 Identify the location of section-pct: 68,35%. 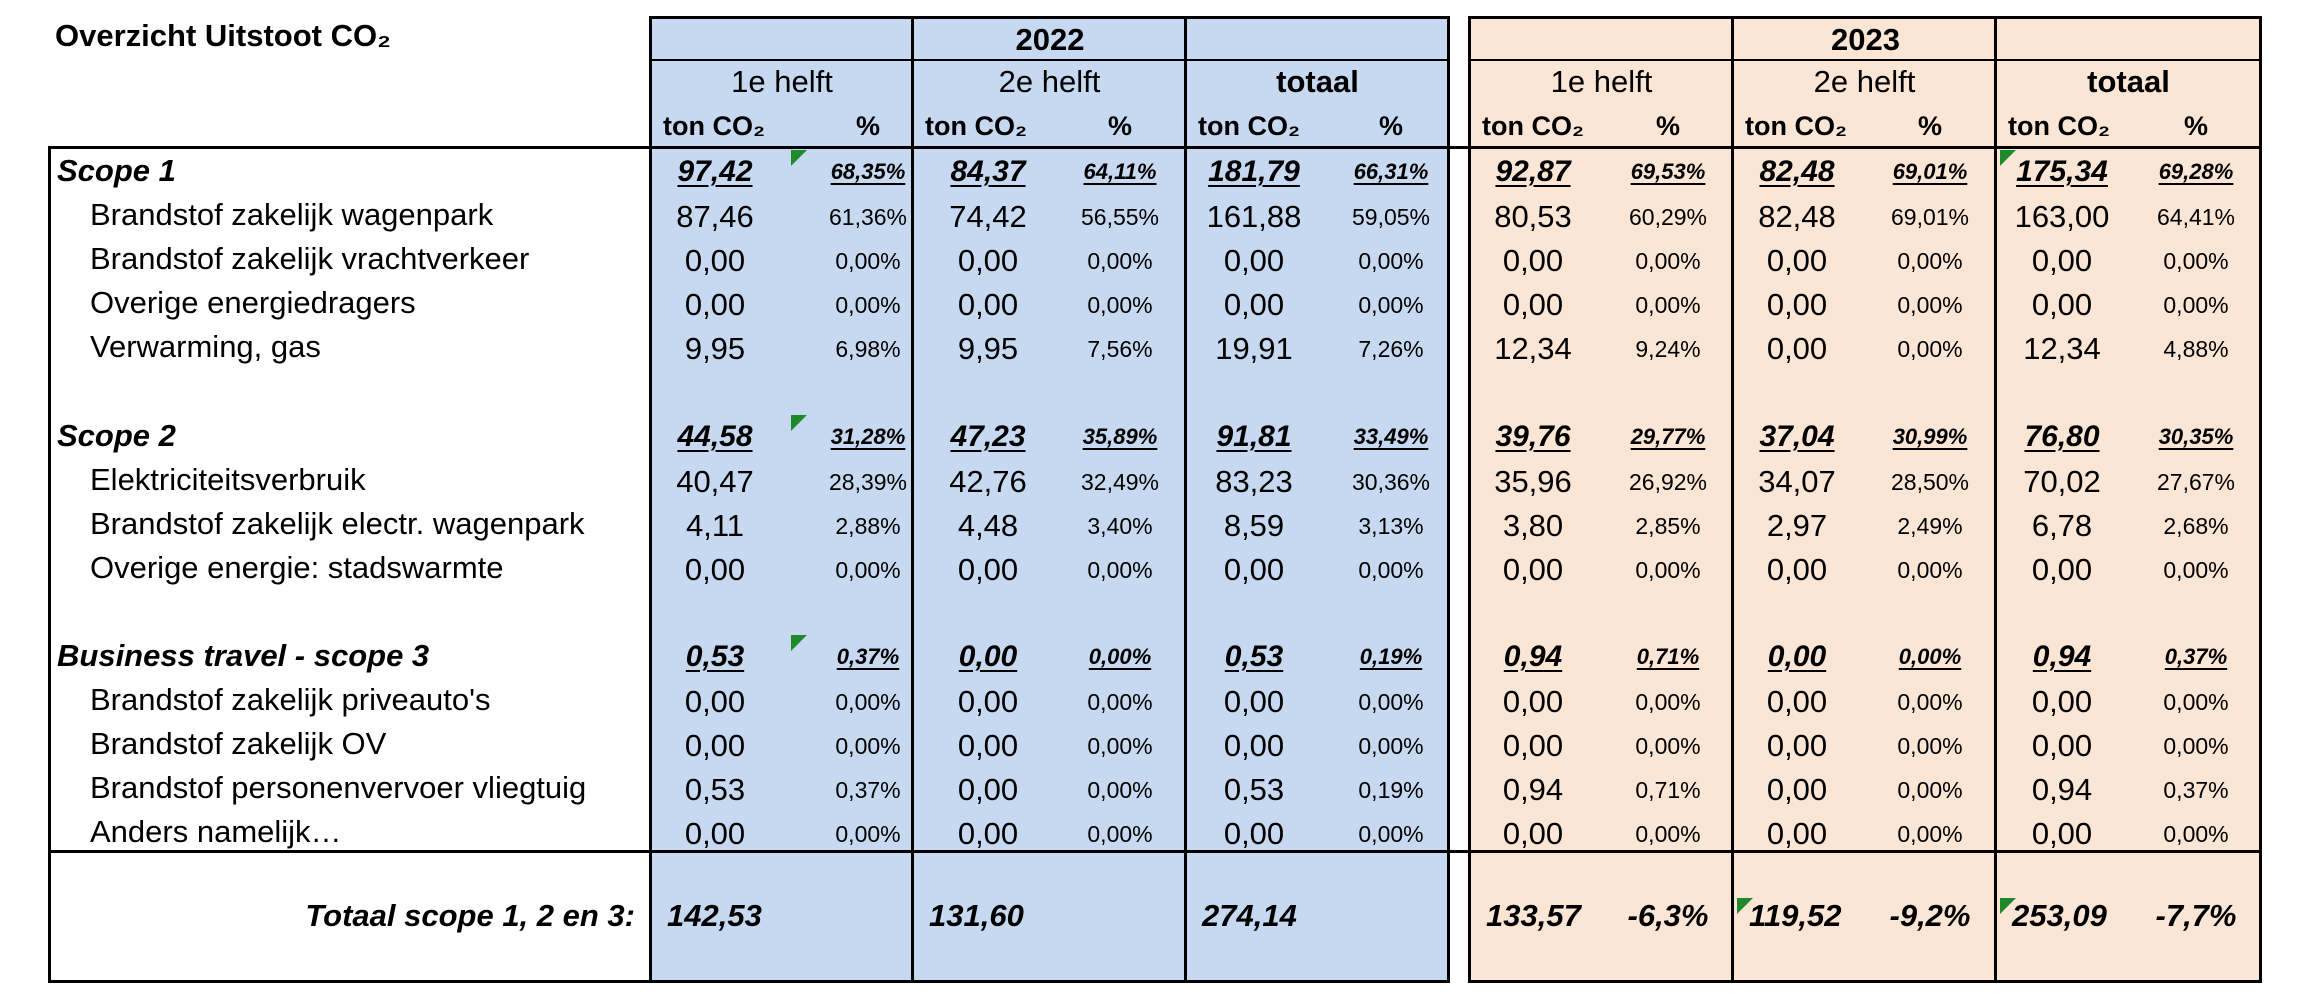
(868, 171).